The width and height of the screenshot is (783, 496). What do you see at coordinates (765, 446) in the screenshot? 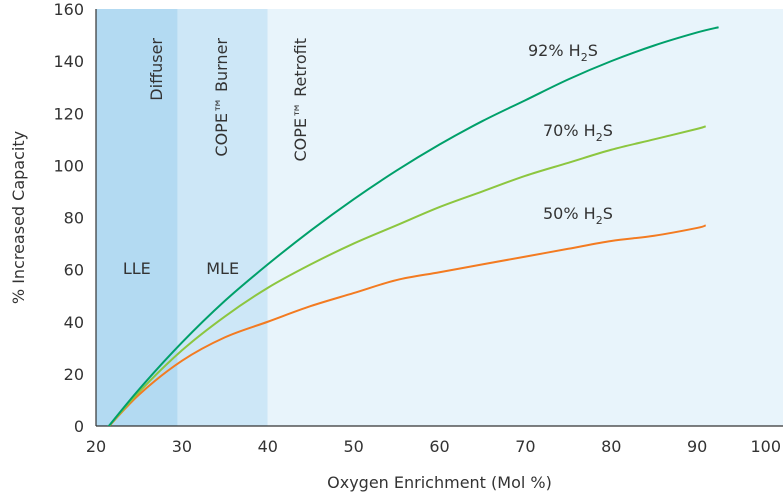
I see `x-tick-label: 100` at bounding box center [765, 446].